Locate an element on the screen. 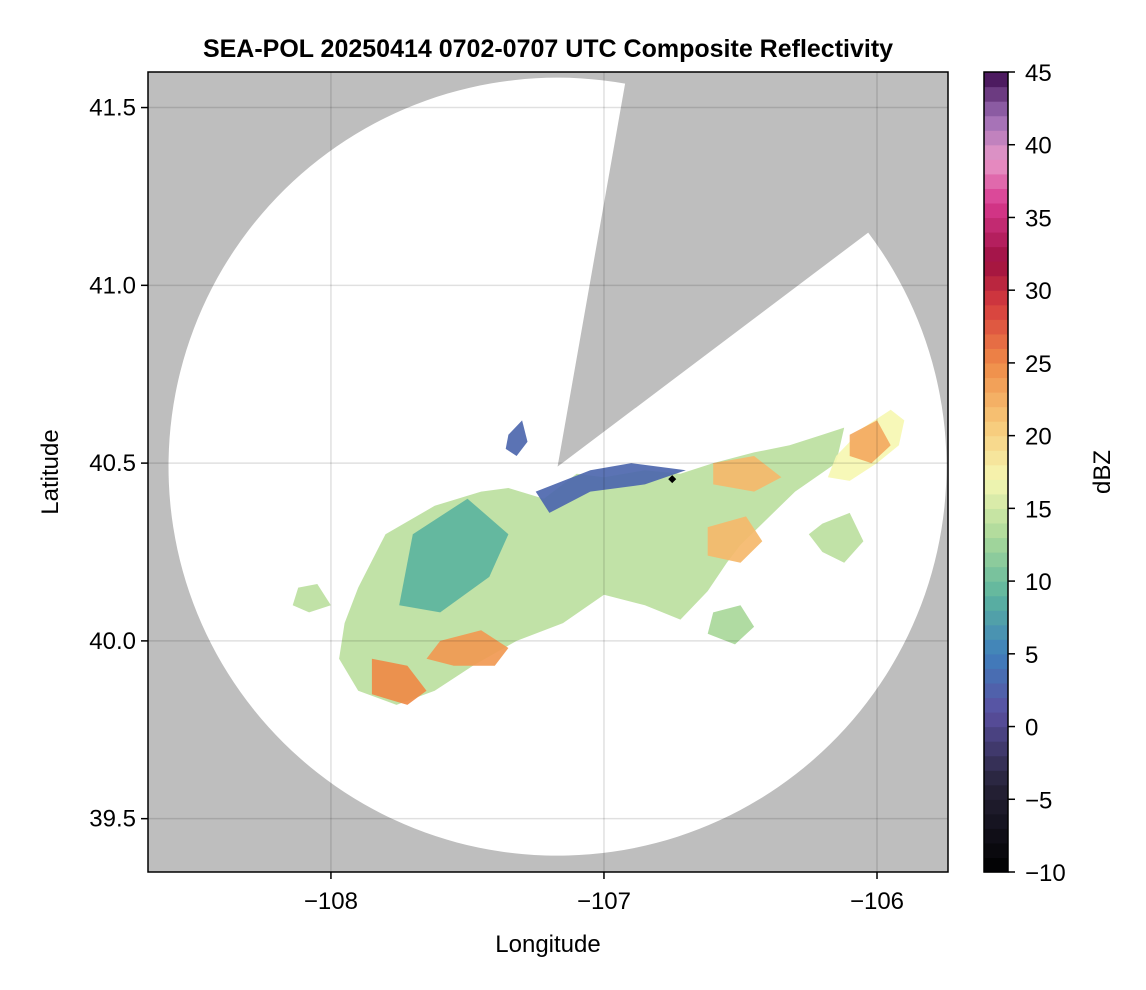 The width and height of the screenshot is (1146, 990). colorbar-tick-label: 40 is located at coordinates (1038, 146).